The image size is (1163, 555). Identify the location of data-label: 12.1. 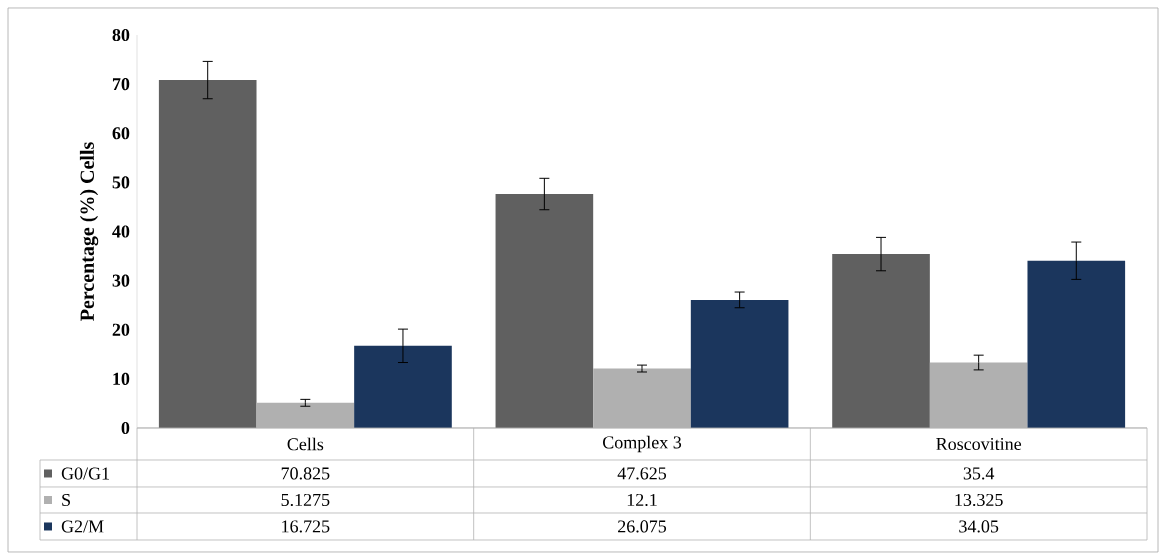
(642, 500).